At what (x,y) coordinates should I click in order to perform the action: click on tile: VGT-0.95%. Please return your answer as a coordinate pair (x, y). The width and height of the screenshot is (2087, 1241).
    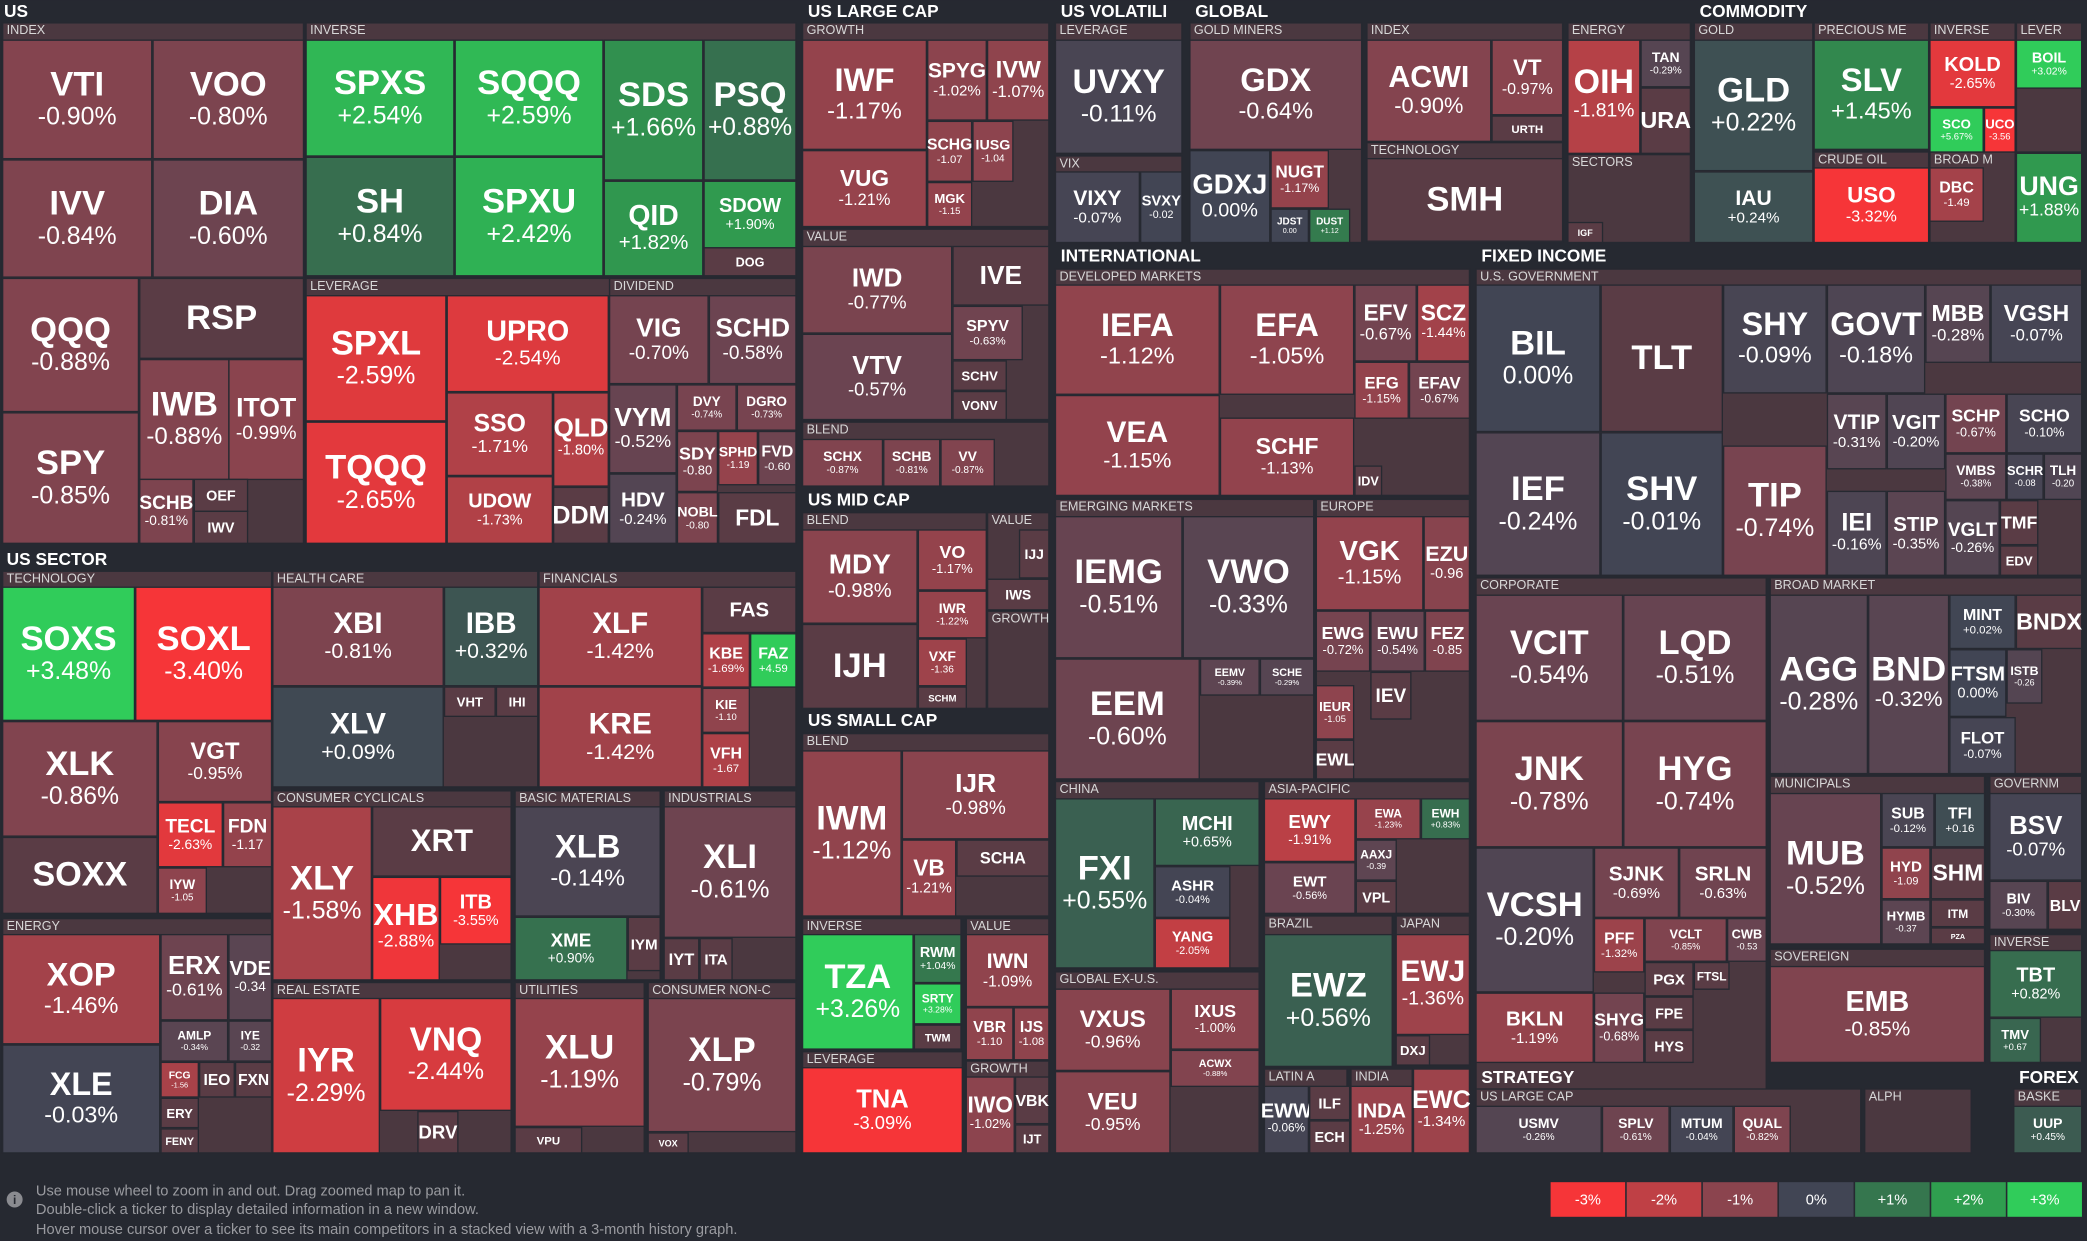
    Looking at the image, I should click on (215, 761).